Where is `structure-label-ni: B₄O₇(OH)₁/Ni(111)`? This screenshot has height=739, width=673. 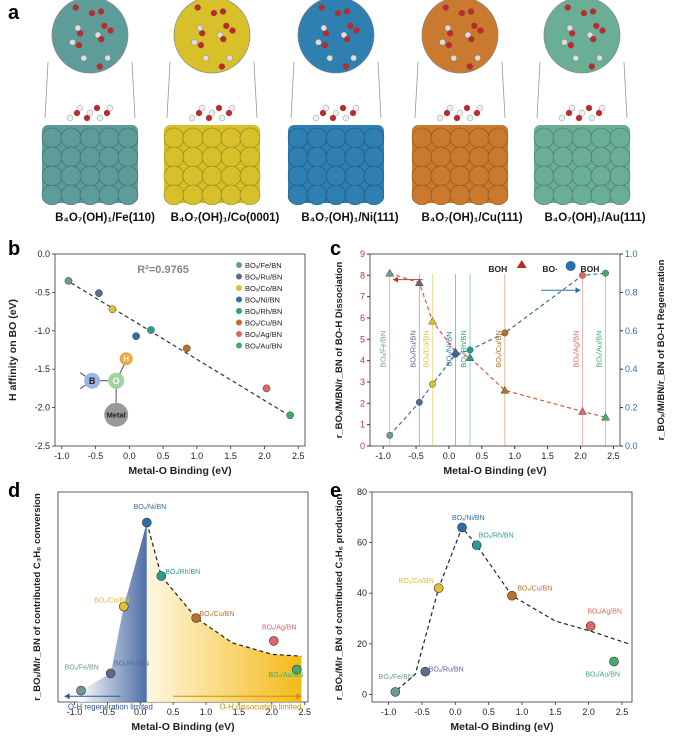 structure-label-ni: B₄O₇(OH)₁/Ni(111) is located at coordinates (350, 218).